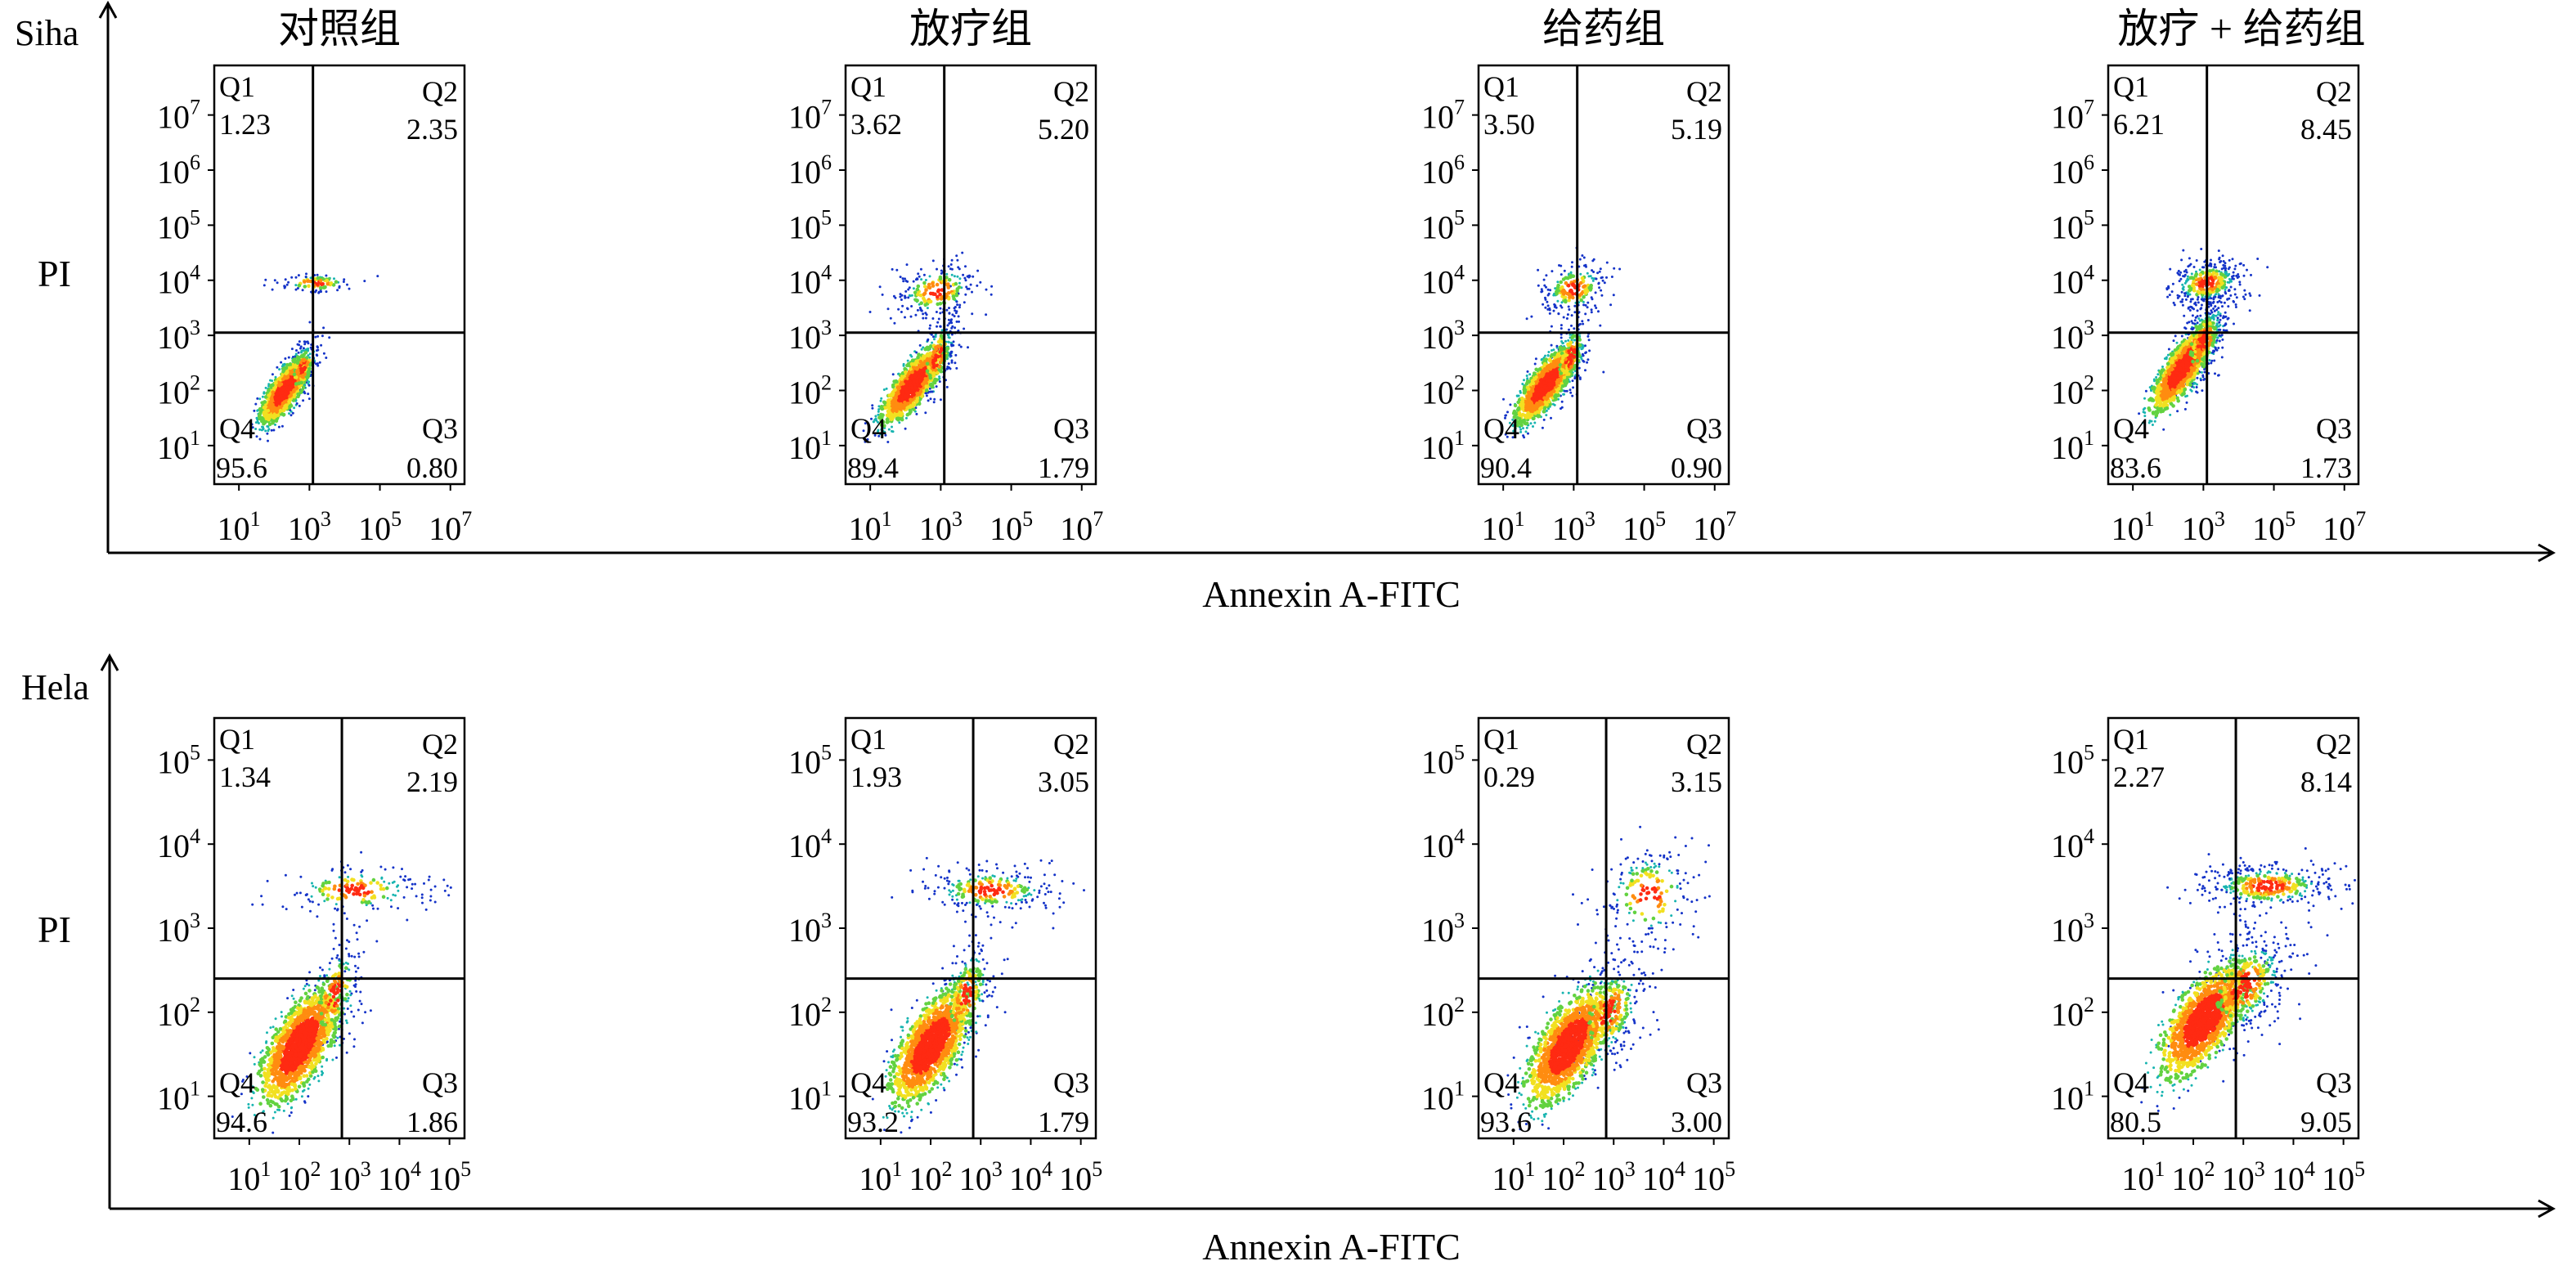 The image size is (2576, 1288). I want to click on y-tick-label: 10¹, so click(178, 446).